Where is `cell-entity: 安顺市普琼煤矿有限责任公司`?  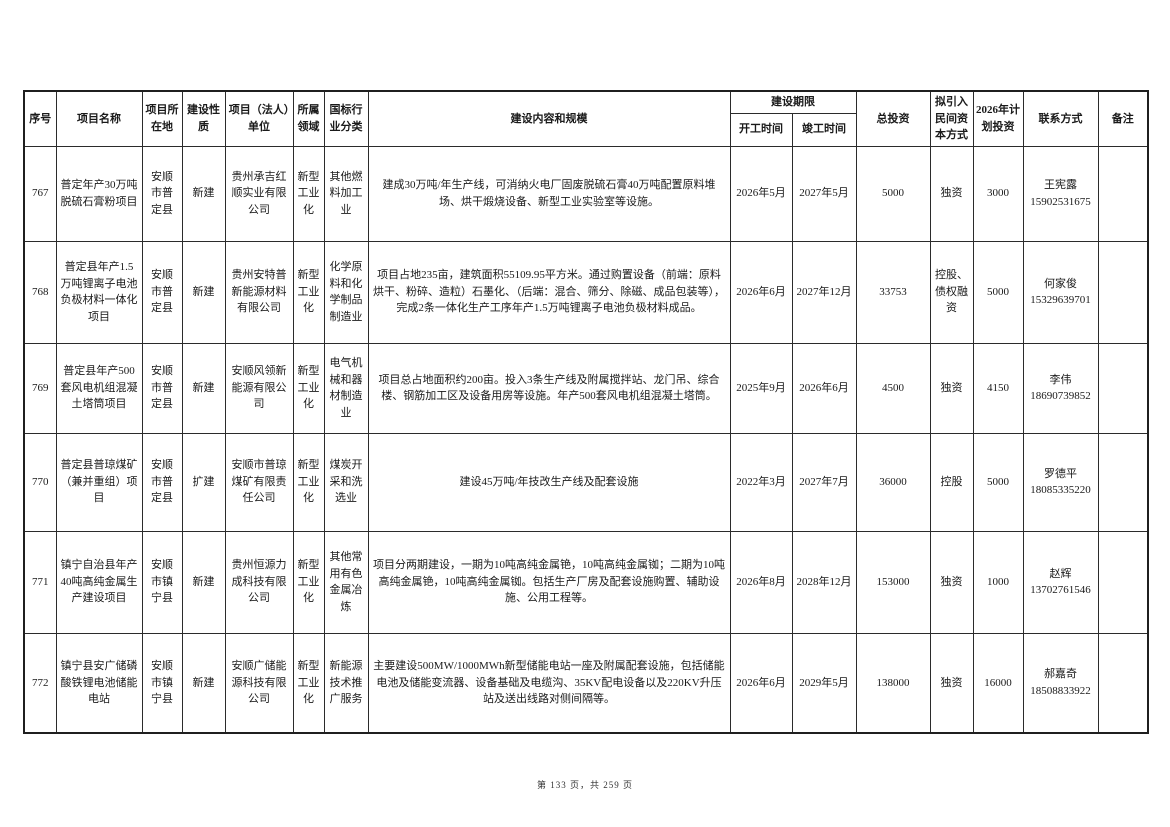 cell-entity: 安顺市普琼煤矿有限责任公司 is located at coordinates (259, 482).